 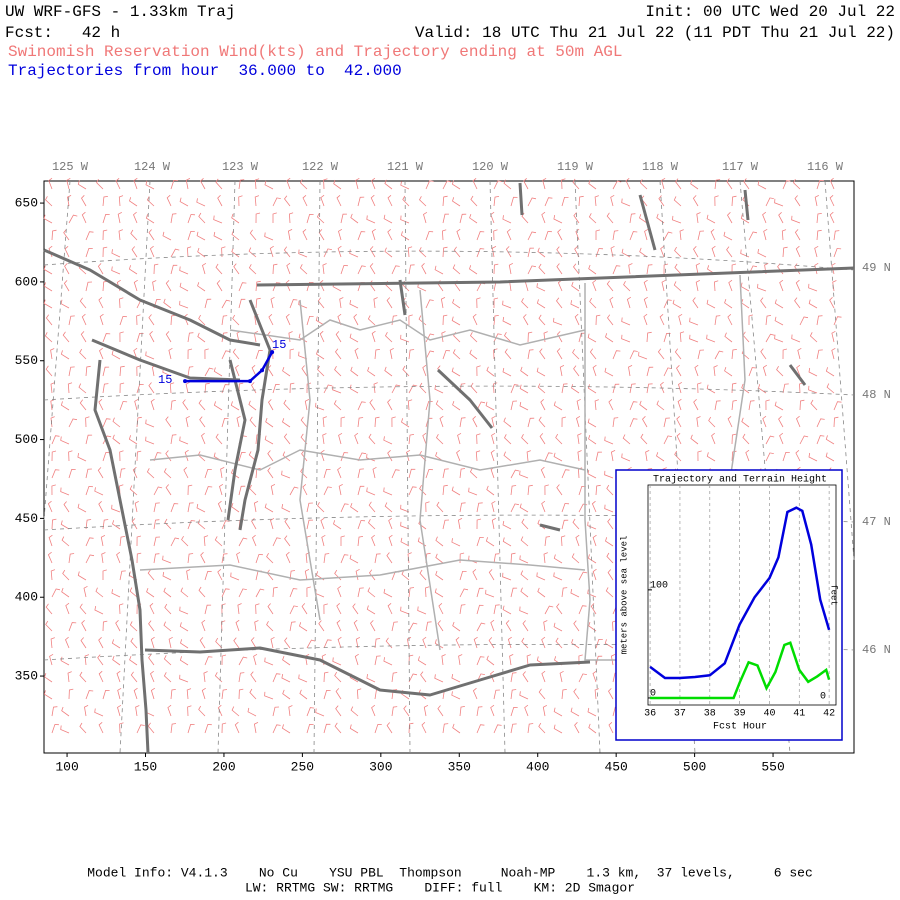 What do you see at coordinates (205, 71) in the screenshot?
I see `trajectory-range: Trajectories from hour 36.000 to 42.000` at bounding box center [205, 71].